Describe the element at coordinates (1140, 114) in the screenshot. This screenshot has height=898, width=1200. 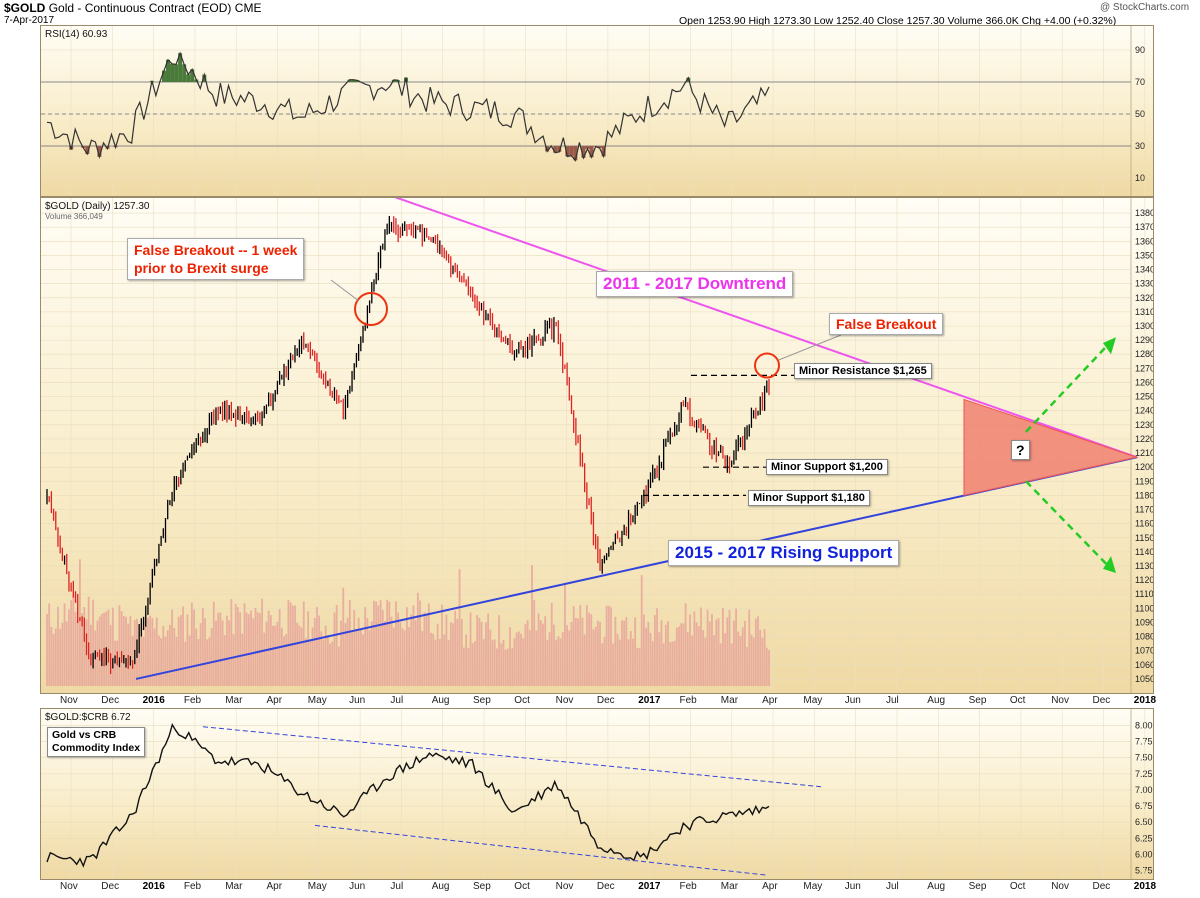
I see `y-tick-label: 50` at that location.